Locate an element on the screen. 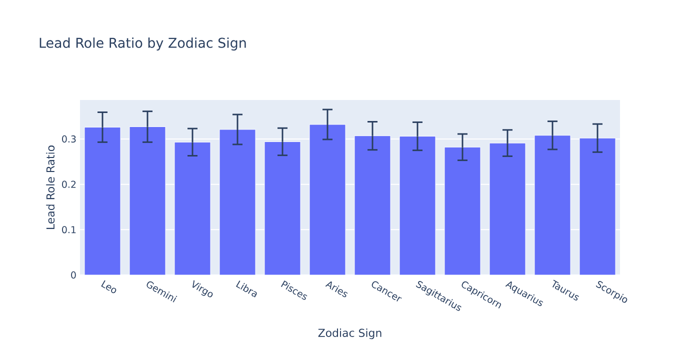  x-axis-title: Zodiac Sign is located at coordinates (350, 334).